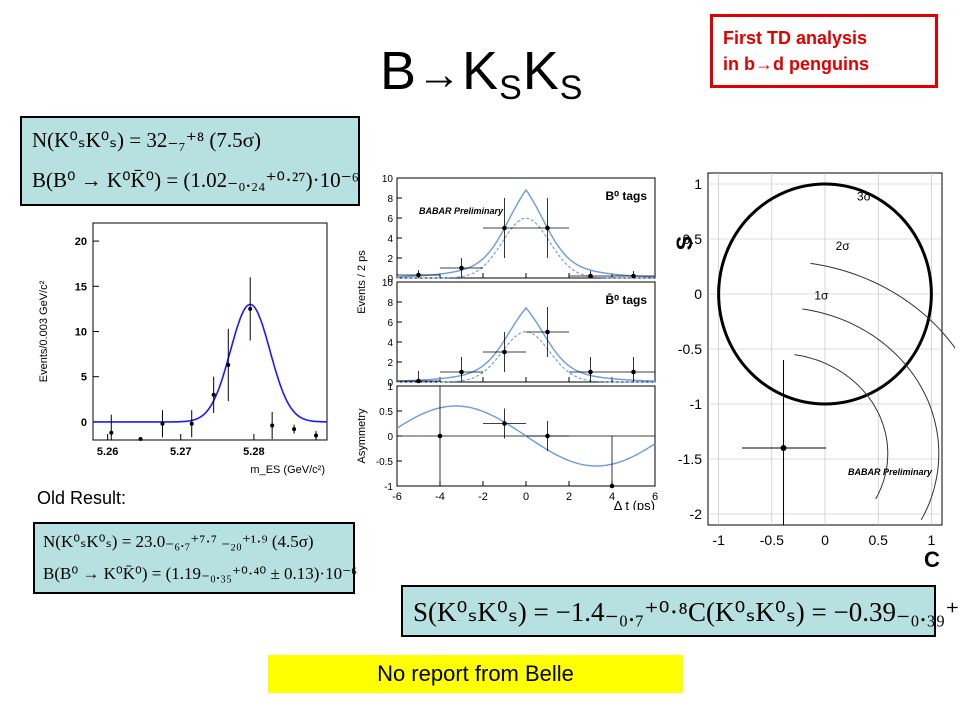 Image resolution: width=960 pixels, height=720 pixels. What do you see at coordinates (684, 243) in the screenshot?
I see `sc-ylabel: S` at bounding box center [684, 243].